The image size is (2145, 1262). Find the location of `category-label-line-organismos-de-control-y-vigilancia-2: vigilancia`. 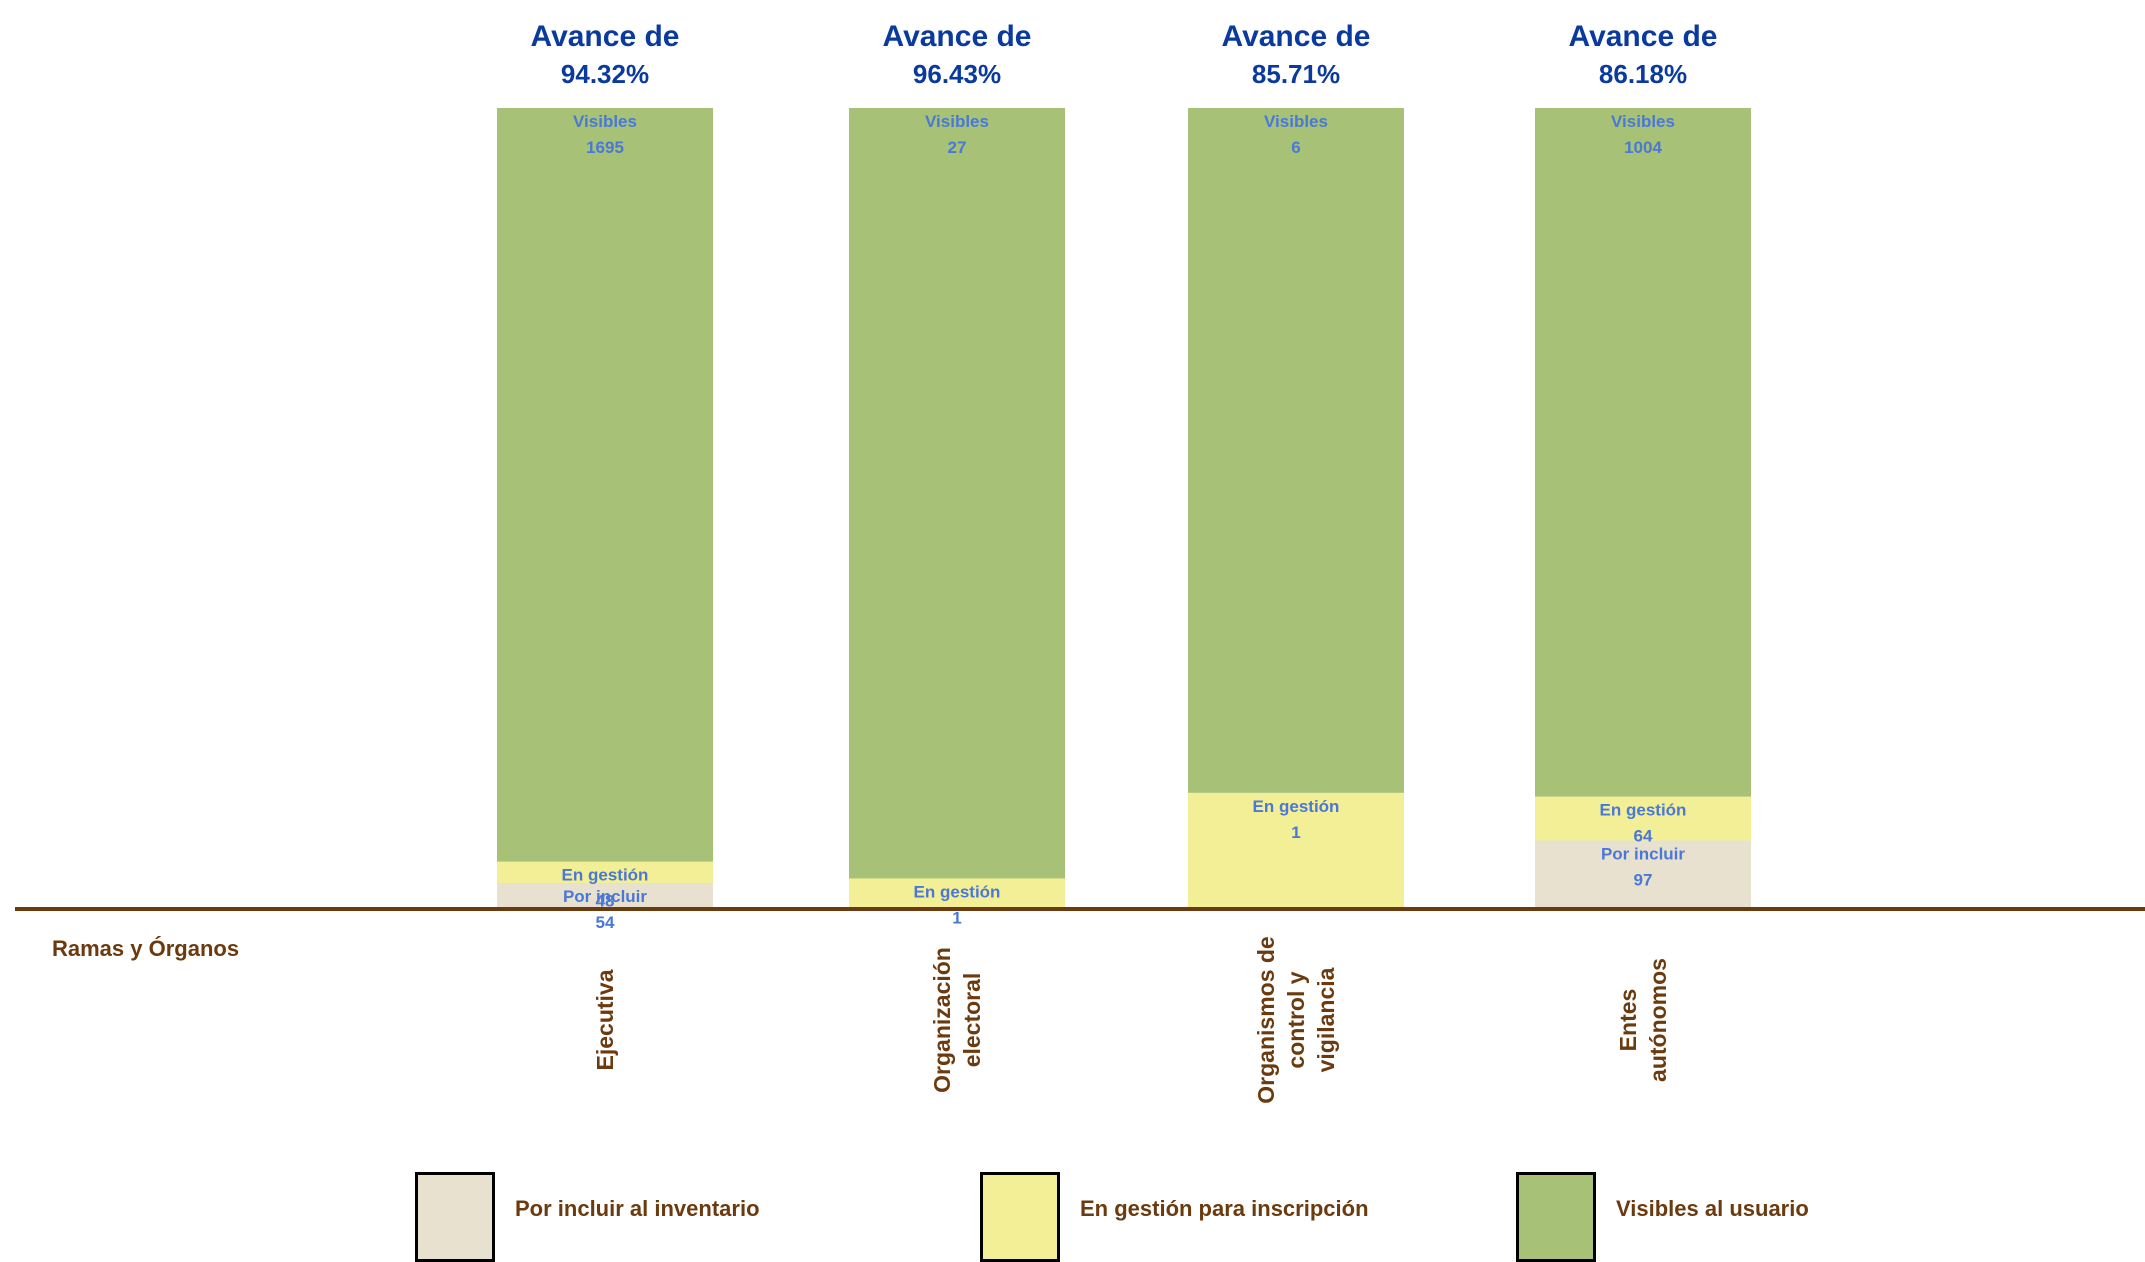

category-label-line-organismos-de-control-y-vigilancia-2: vigilancia is located at coordinates (1326, 1019).